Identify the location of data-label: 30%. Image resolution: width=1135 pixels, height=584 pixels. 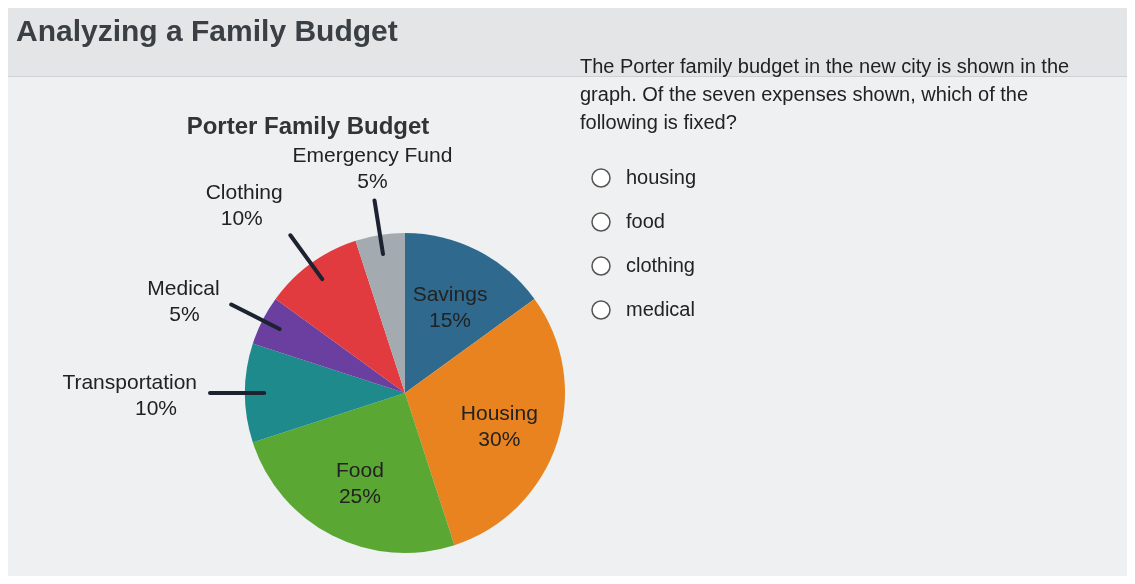
(499, 438).